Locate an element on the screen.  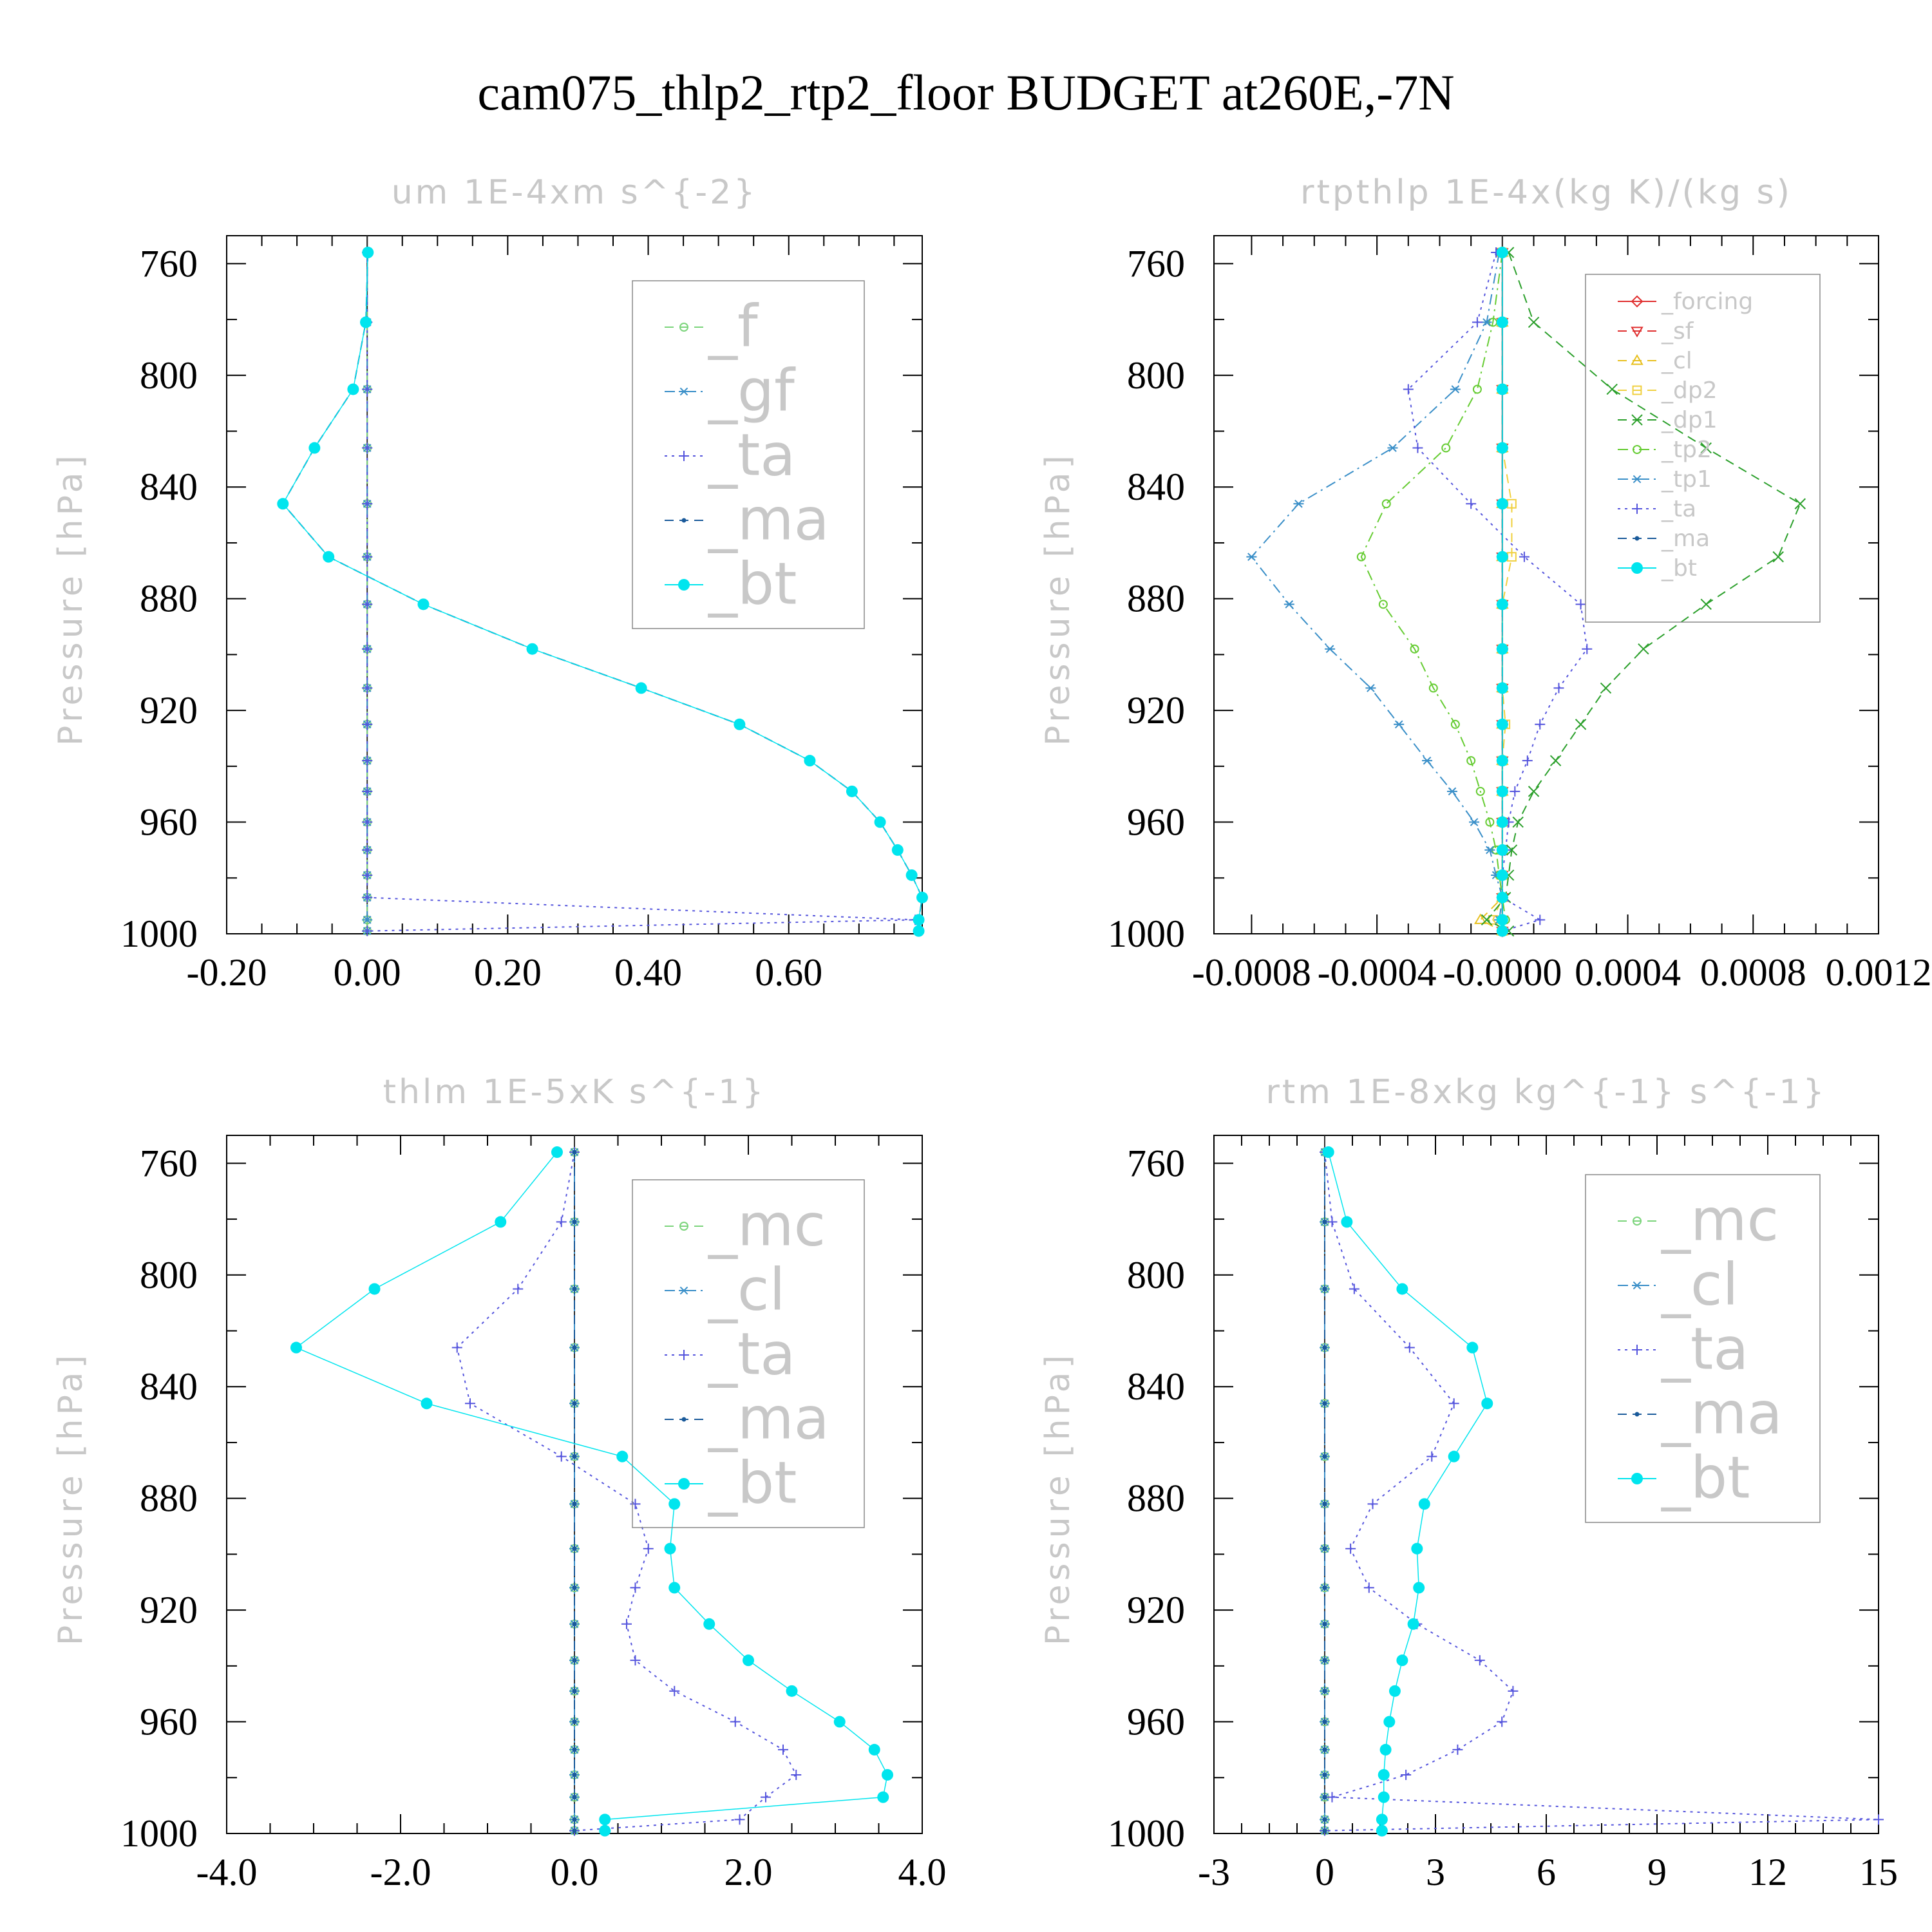
x-tick-label: 0.20 is located at coordinates (508, 973).